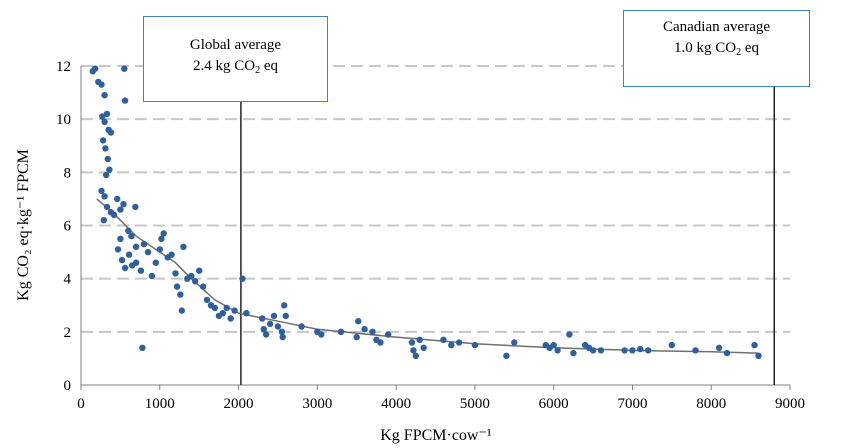 This screenshot has width=852, height=448. Describe the element at coordinates (63, 120) in the screenshot. I see `y-tick-label: 10` at that location.